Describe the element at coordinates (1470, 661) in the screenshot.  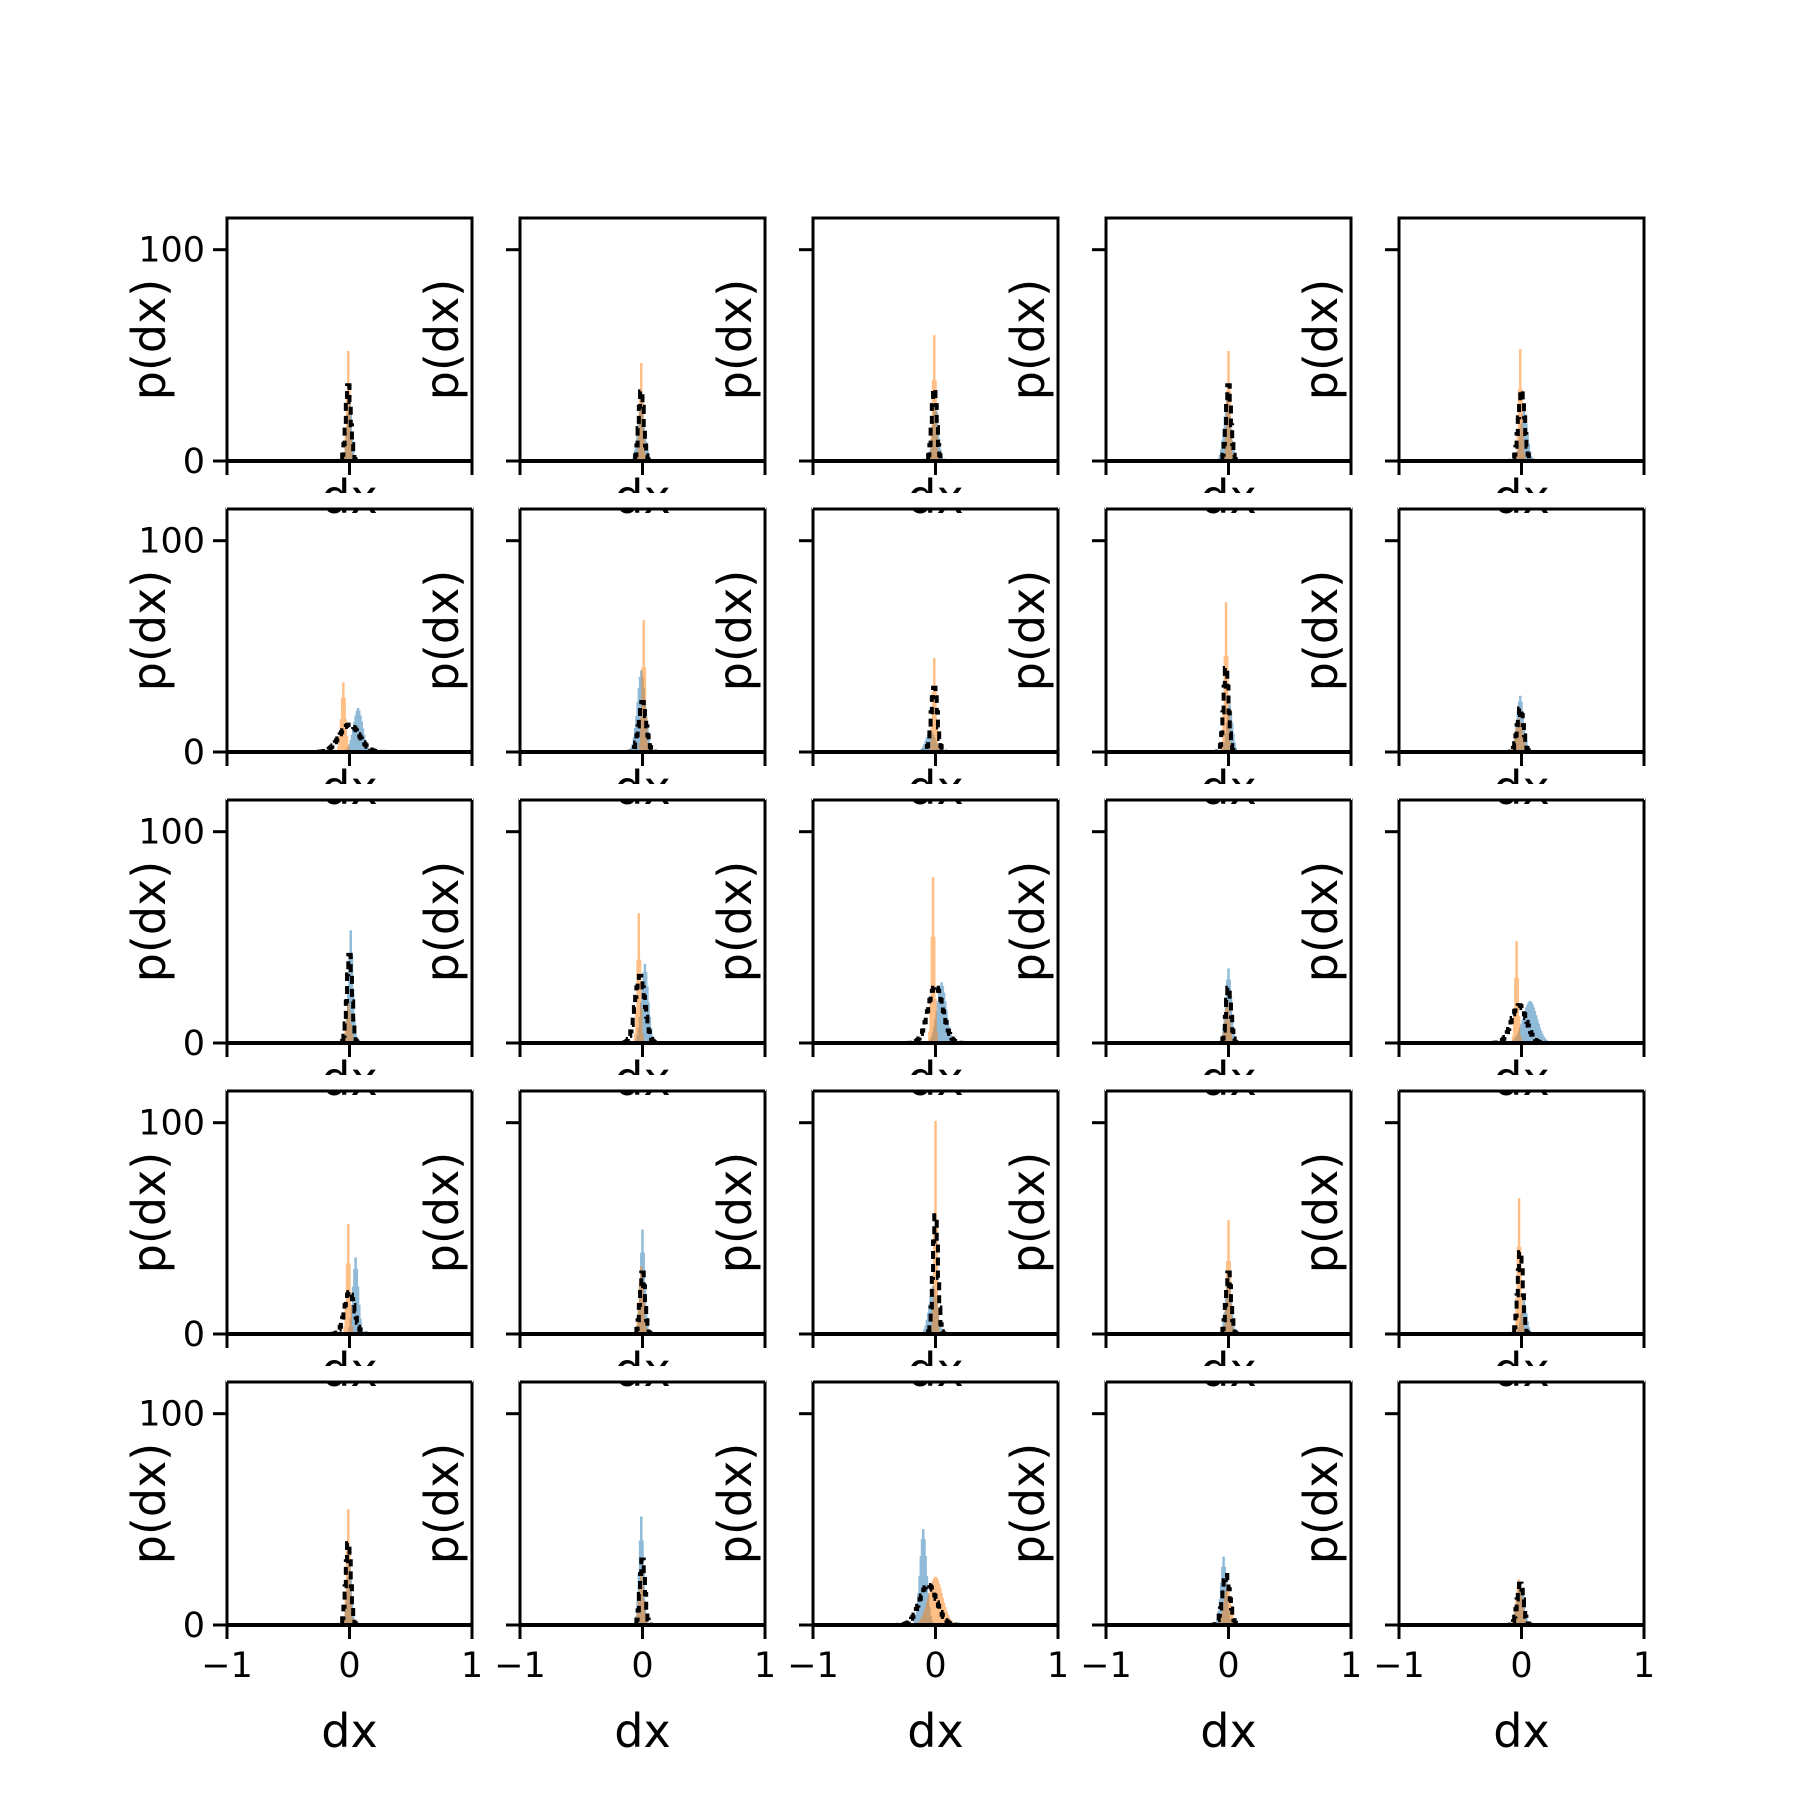
I see `panel-r1-c4: p(dx)dx` at that location.